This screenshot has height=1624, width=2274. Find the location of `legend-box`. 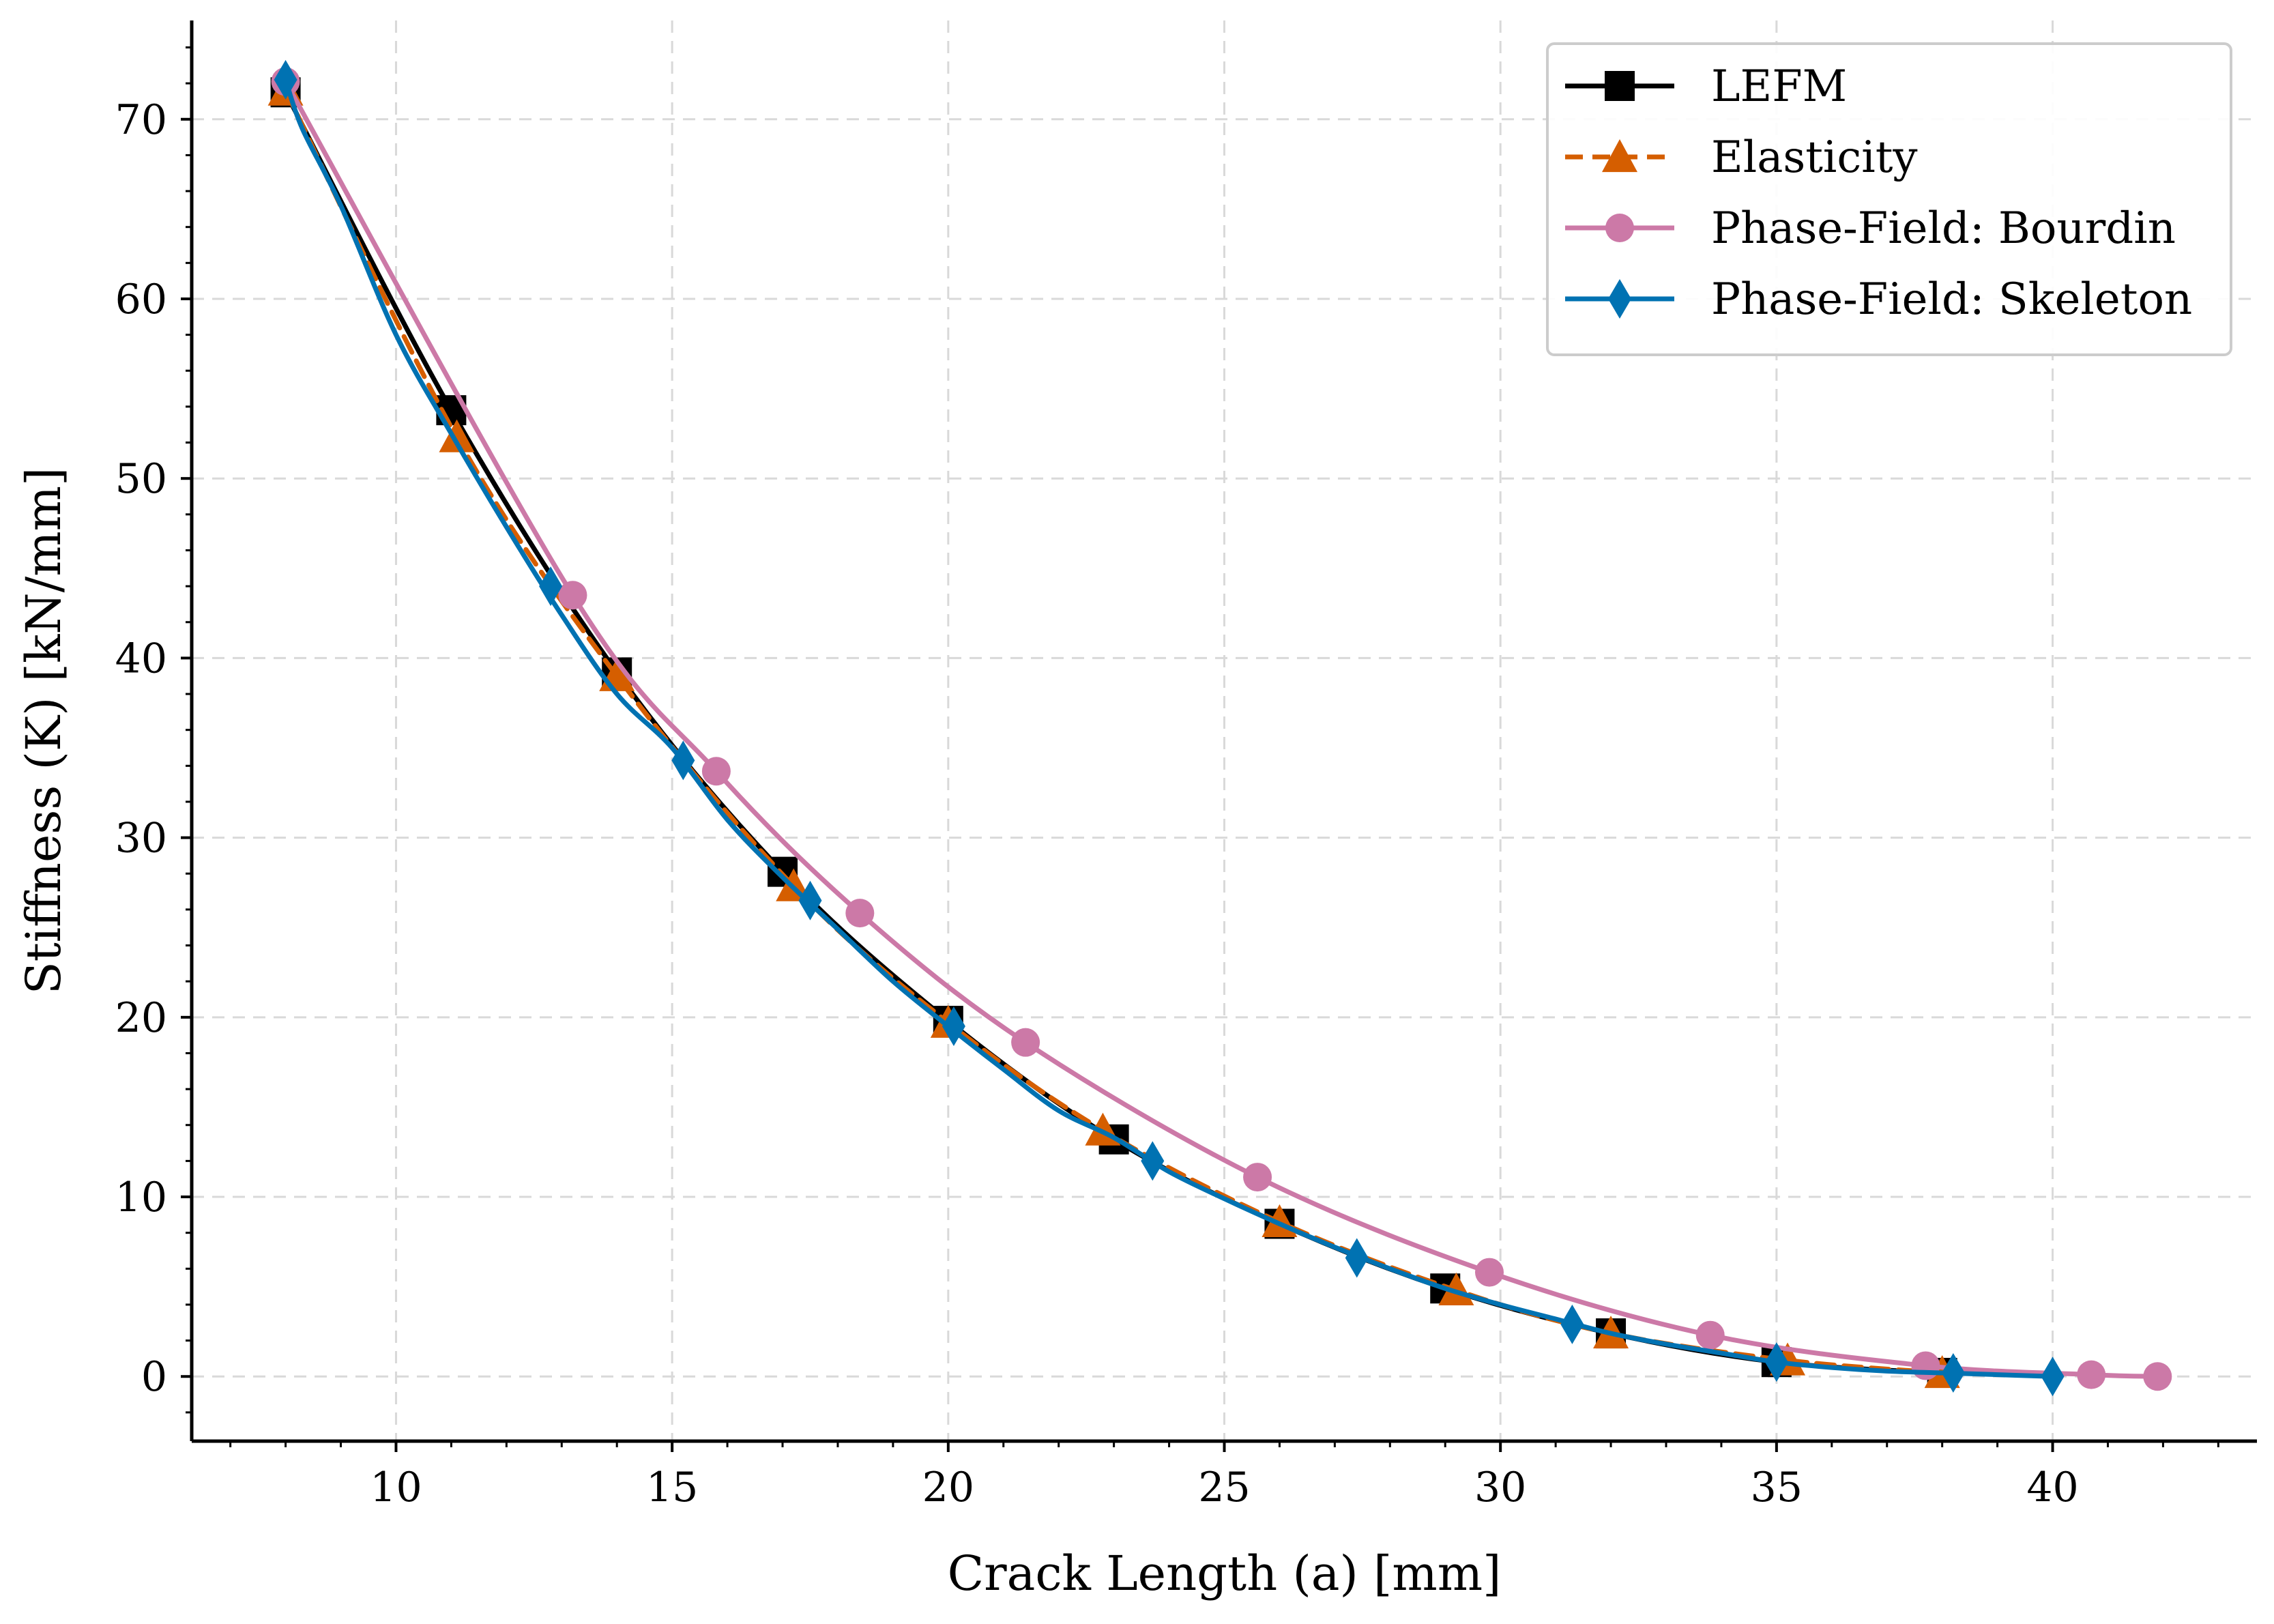

legend-box is located at coordinates (1889, 199).